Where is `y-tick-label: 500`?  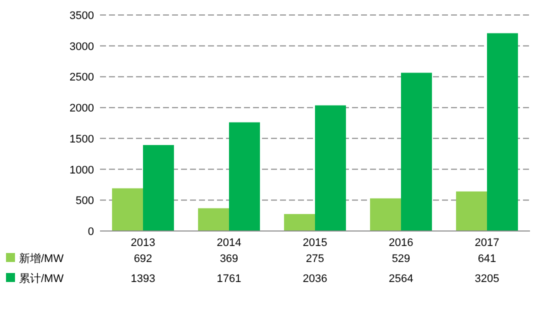
y-tick-label: 500 is located at coordinates (85, 201).